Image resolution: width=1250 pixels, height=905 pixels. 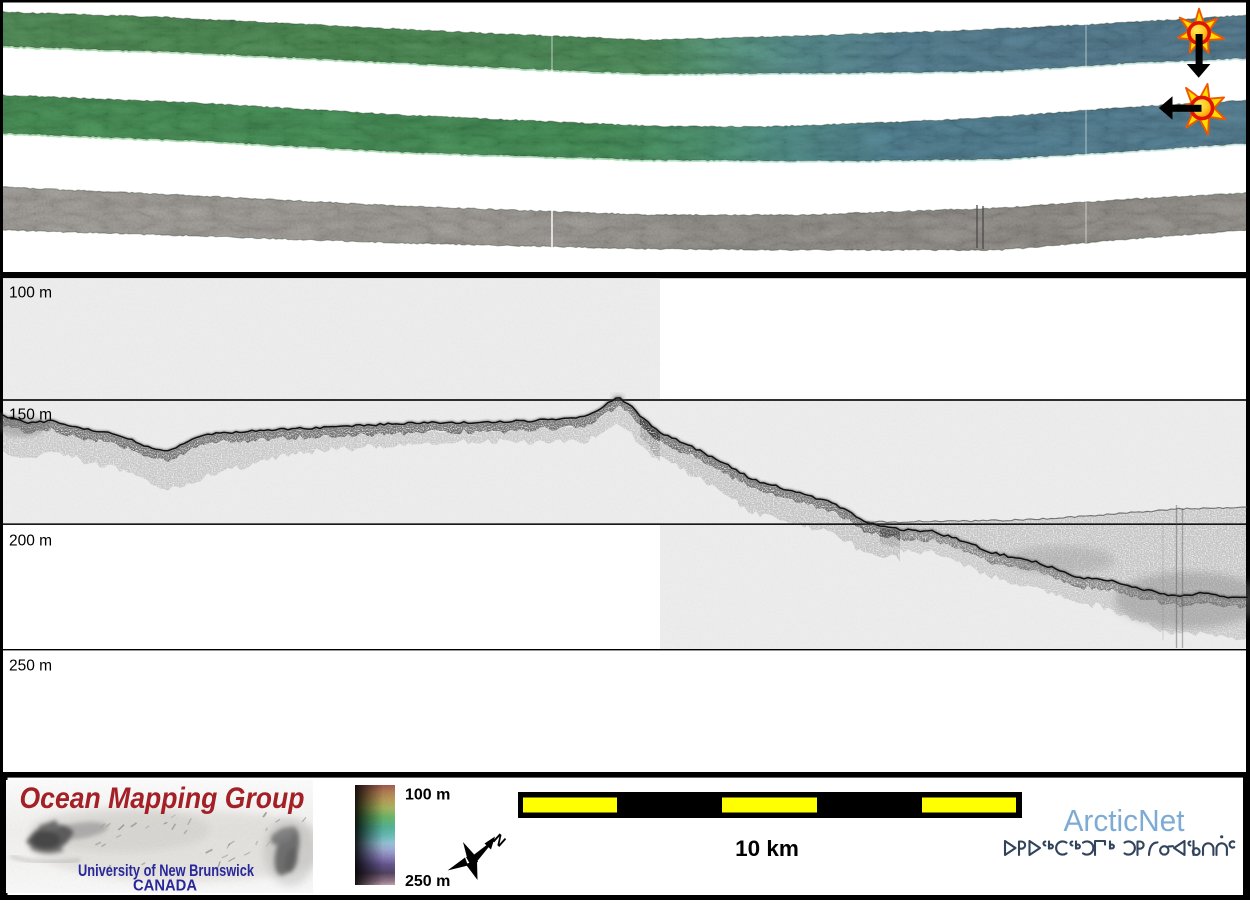 I want to click on svg-text: Ocean Mapping Group, so click(x=162, y=798).